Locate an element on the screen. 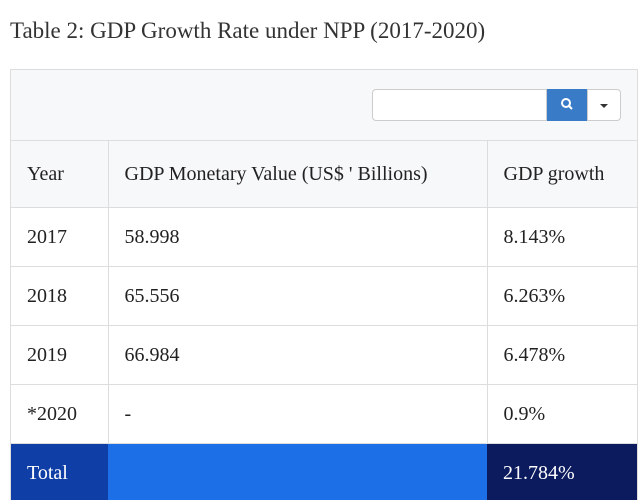  search-icon is located at coordinates (567, 104).